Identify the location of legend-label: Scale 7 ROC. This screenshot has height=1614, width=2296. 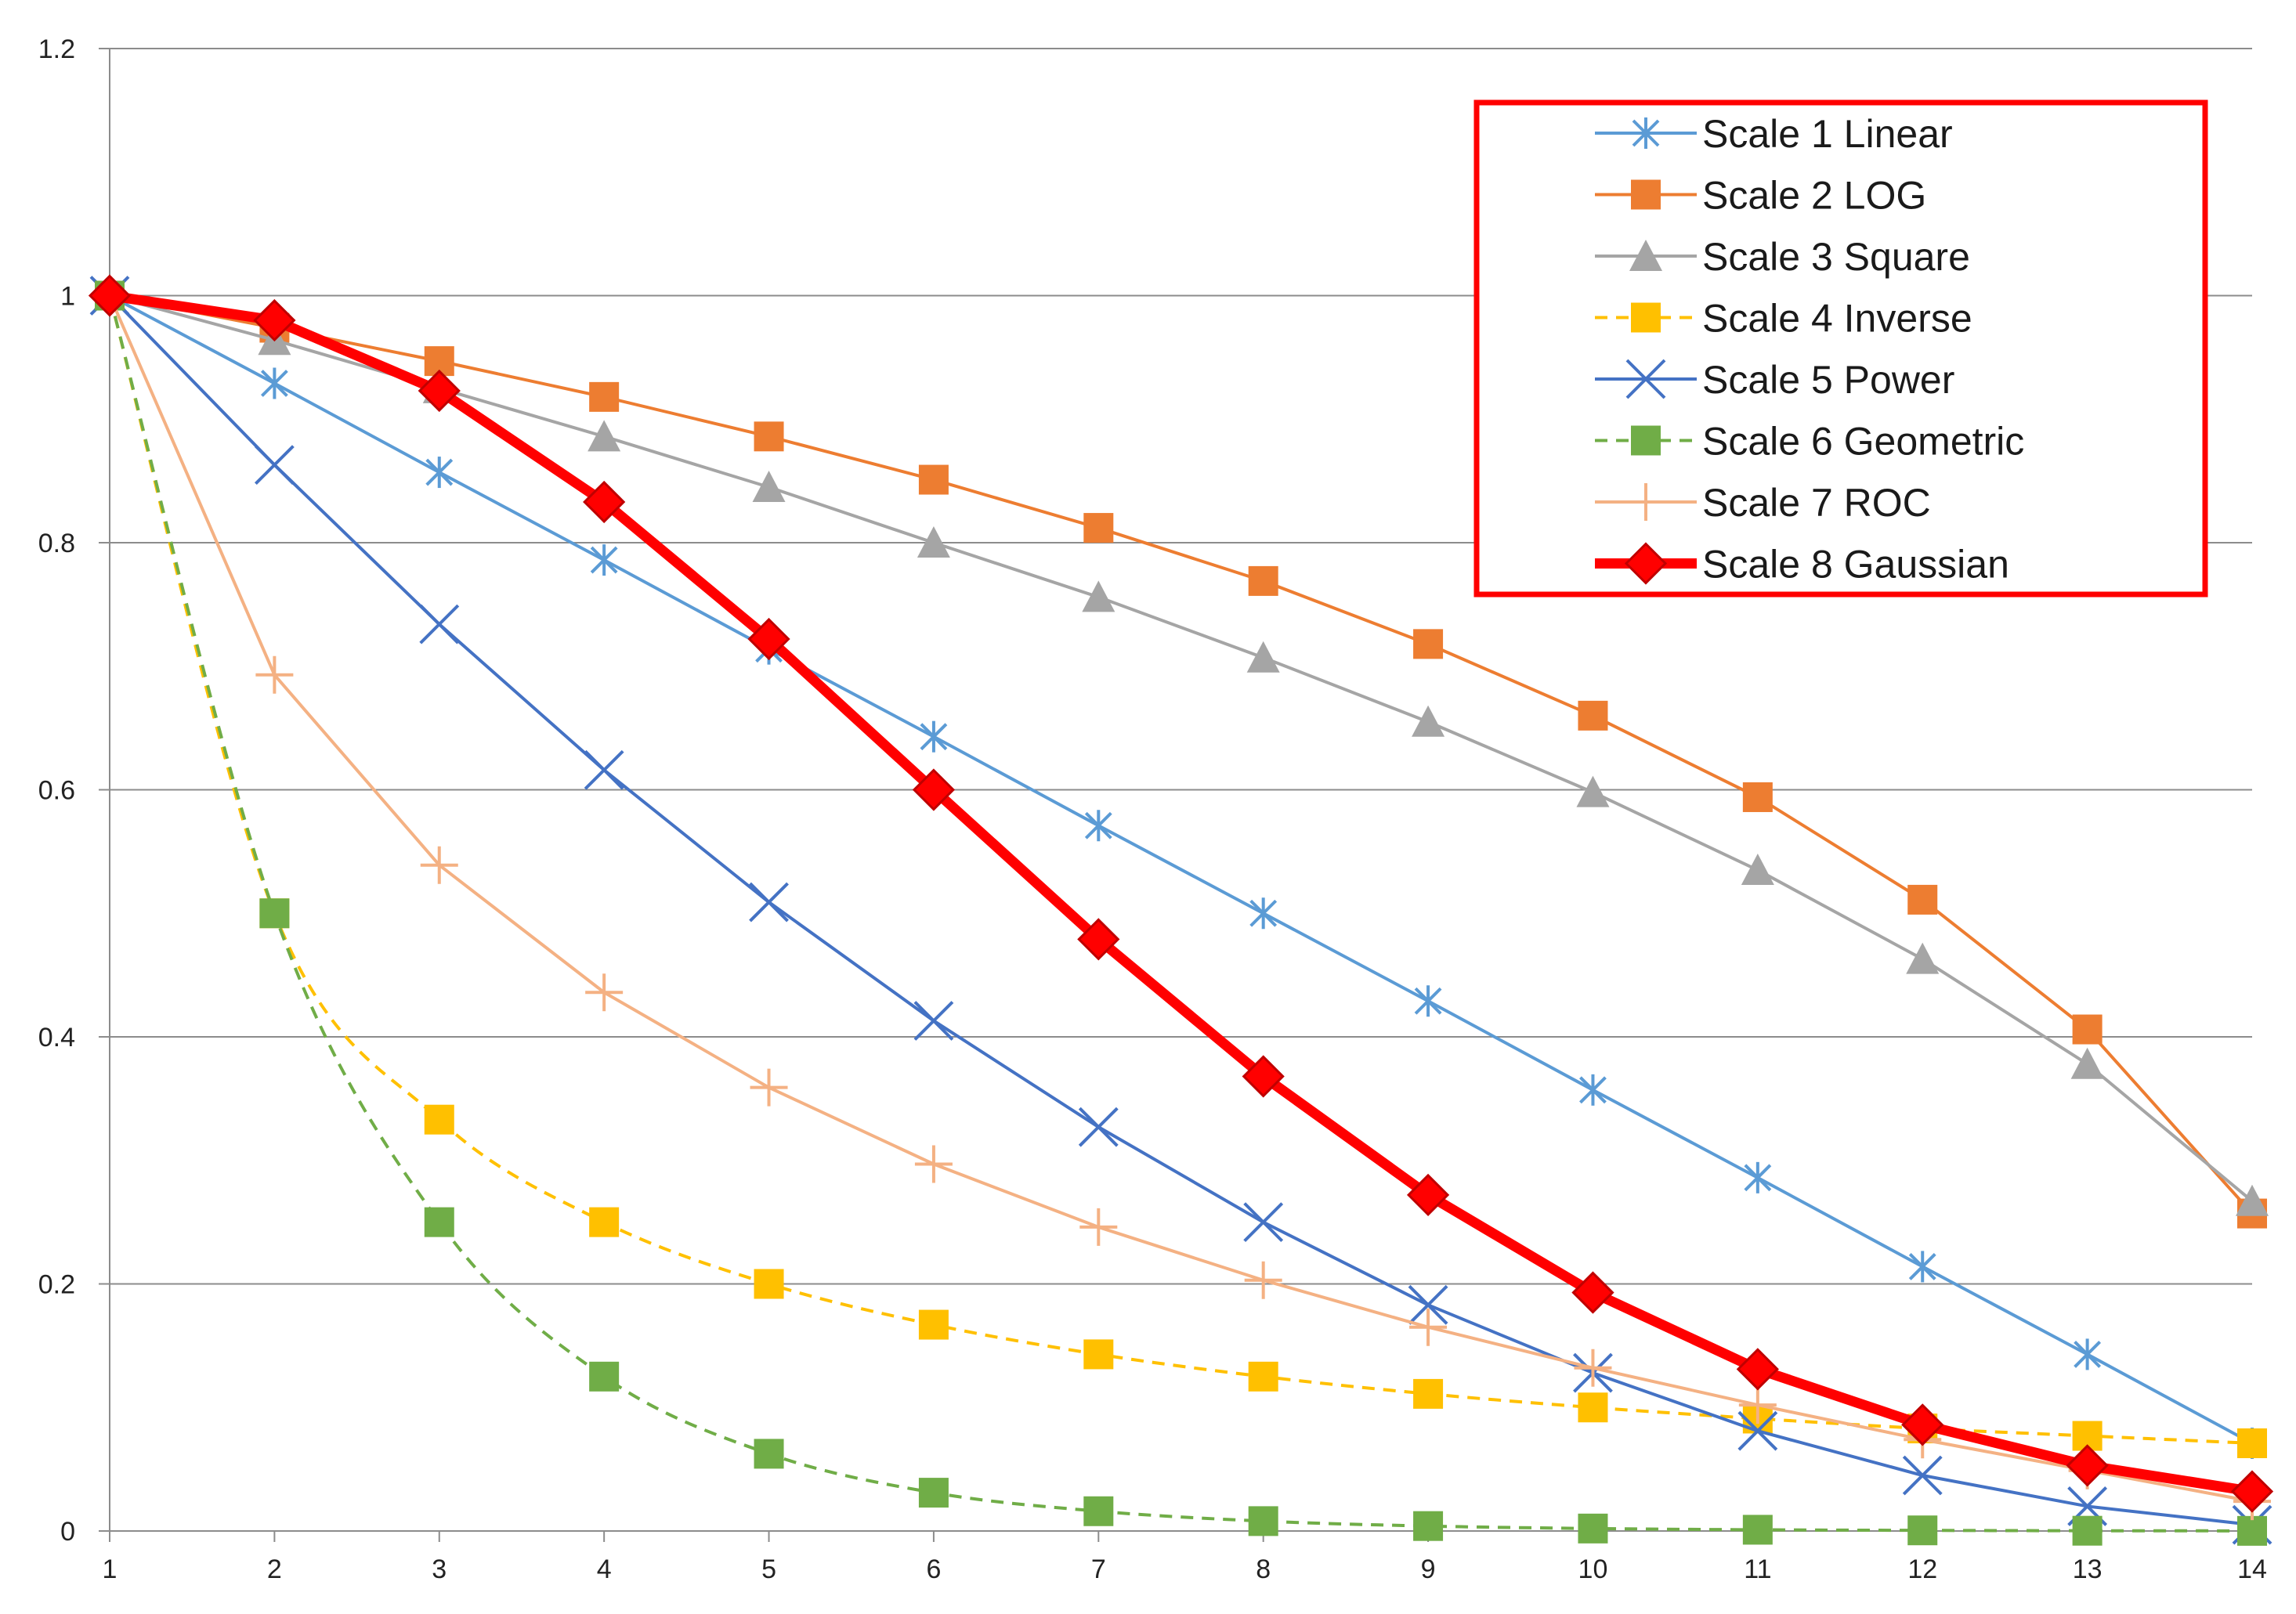
(1816, 503).